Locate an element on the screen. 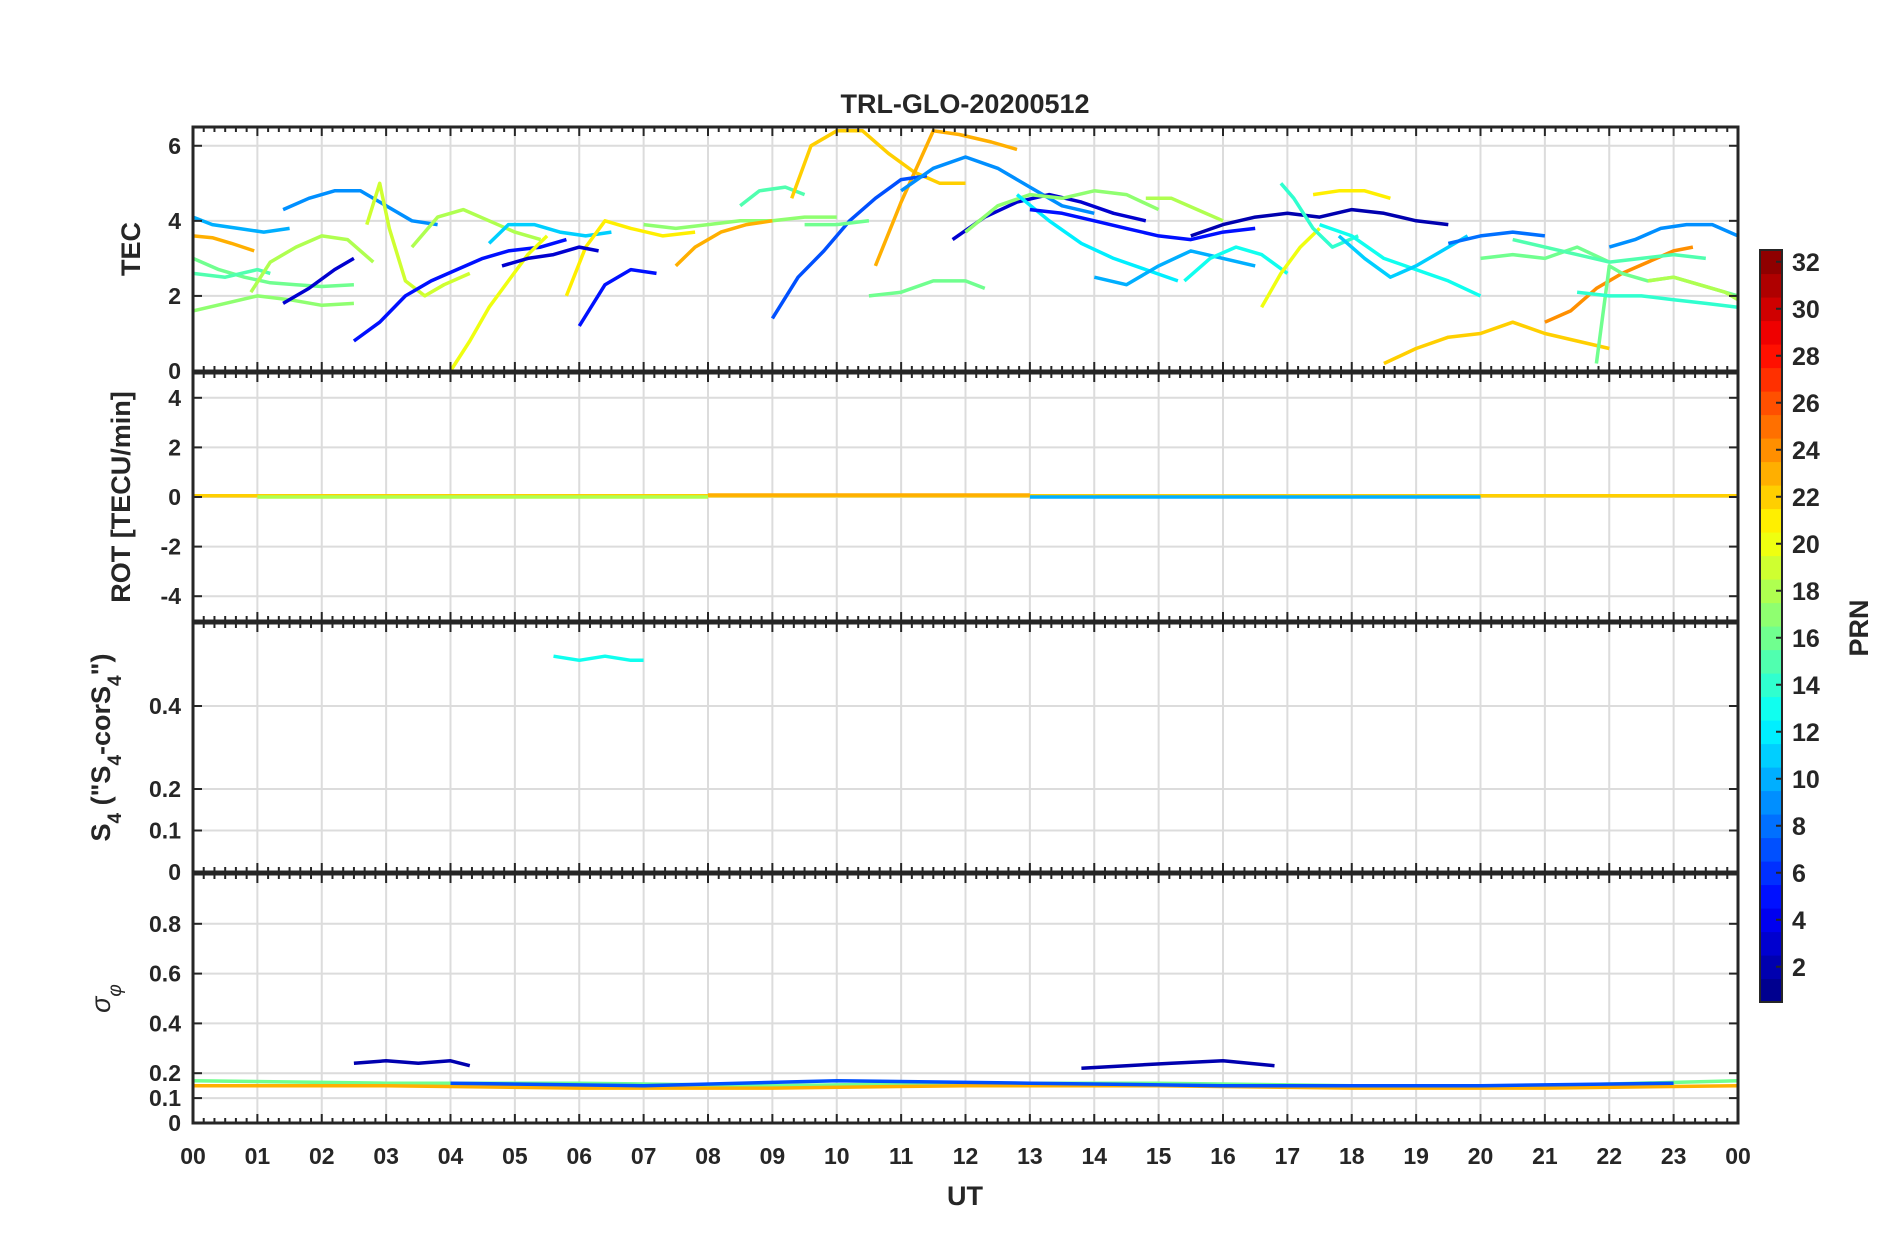 The image size is (1902, 1236). y-tick-label: 0.8 is located at coordinates (165, 924).